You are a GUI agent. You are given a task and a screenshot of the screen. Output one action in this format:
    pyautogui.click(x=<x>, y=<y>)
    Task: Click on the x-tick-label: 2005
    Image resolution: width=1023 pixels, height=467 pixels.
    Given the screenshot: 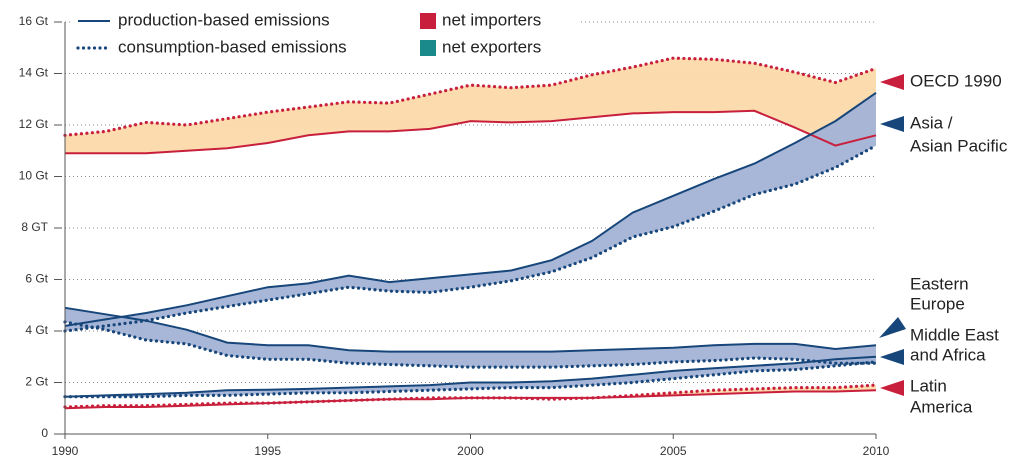 What is the action you would take?
    pyautogui.click(x=673, y=451)
    